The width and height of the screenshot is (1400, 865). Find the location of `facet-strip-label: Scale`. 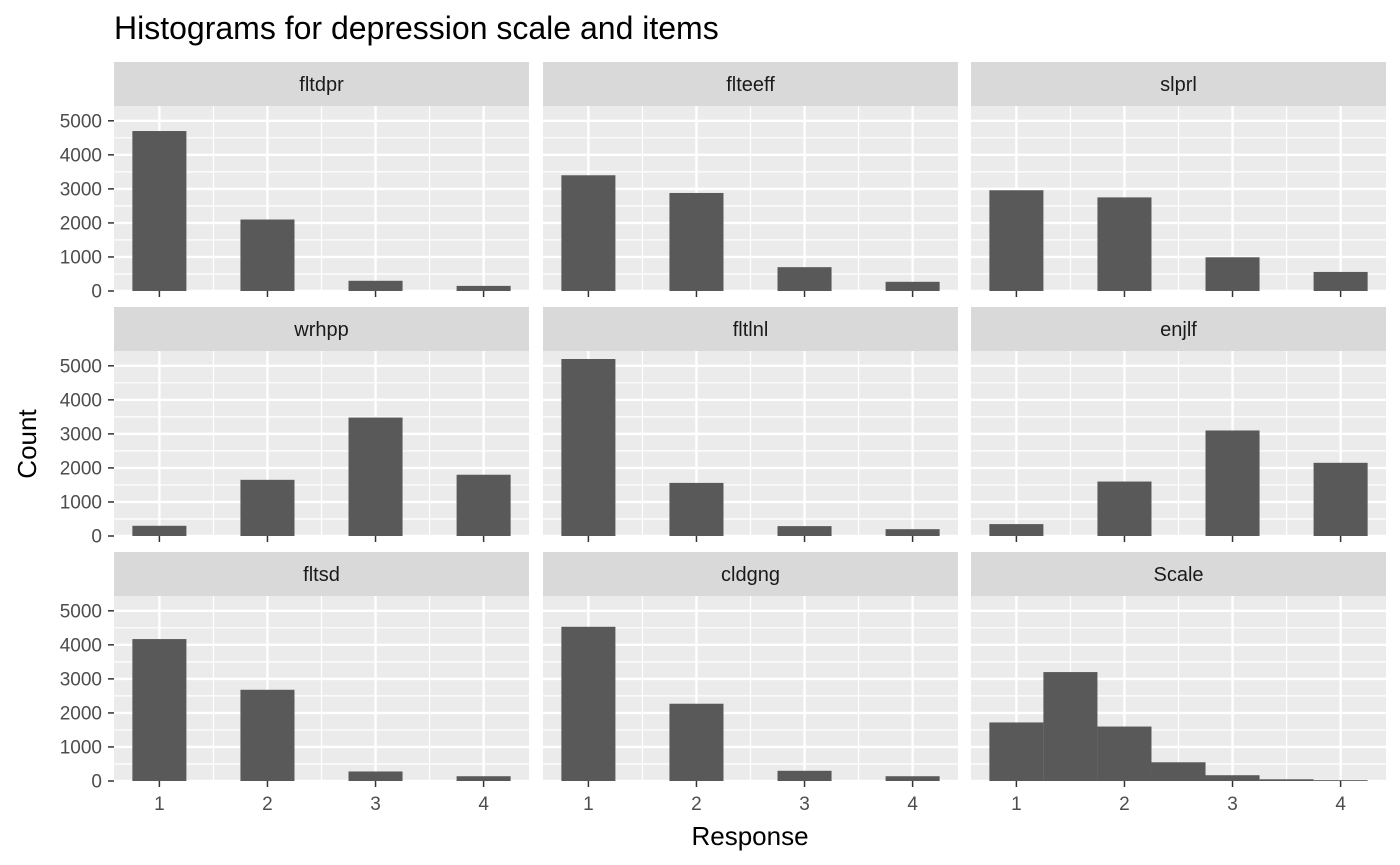

facet-strip-label: Scale is located at coordinates (1178, 575).